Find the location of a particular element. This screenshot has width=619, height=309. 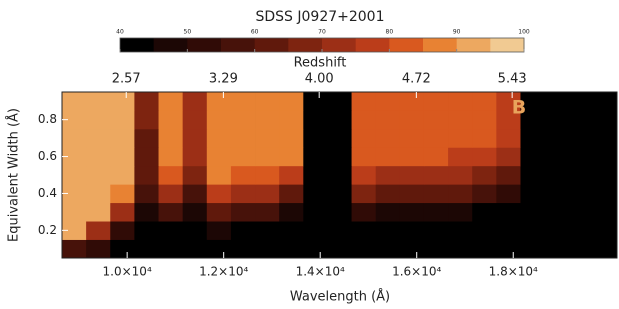

y-tick-label: 0.4 is located at coordinates (47, 193).